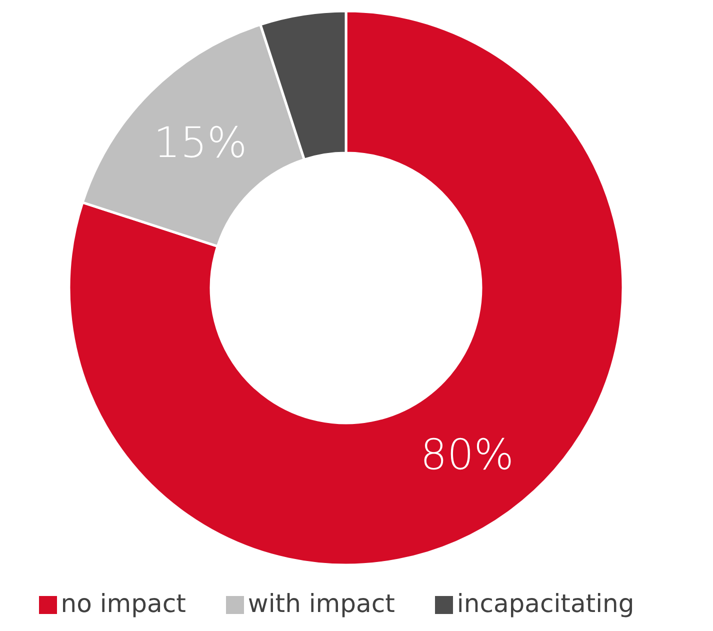 This screenshot has width=713, height=631. I want to click on legend-label: incapacitating, so click(545, 603).